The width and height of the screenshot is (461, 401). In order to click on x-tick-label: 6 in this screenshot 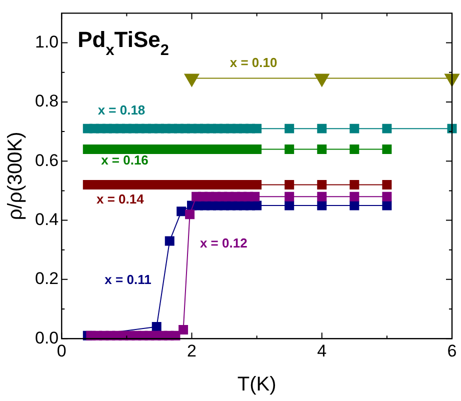, I will do `click(452, 350)`.